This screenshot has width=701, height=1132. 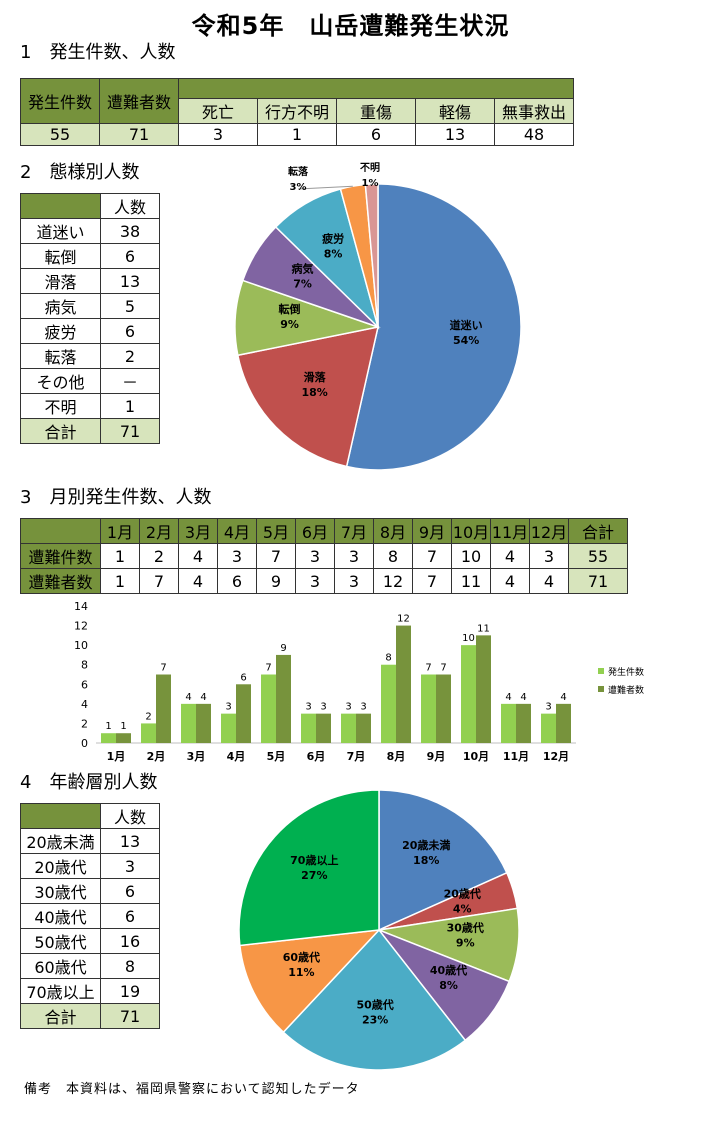 What do you see at coordinates (375, 1005) in the screenshot?
I see `age-pie-slice-label: 50歳代` at bounding box center [375, 1005].